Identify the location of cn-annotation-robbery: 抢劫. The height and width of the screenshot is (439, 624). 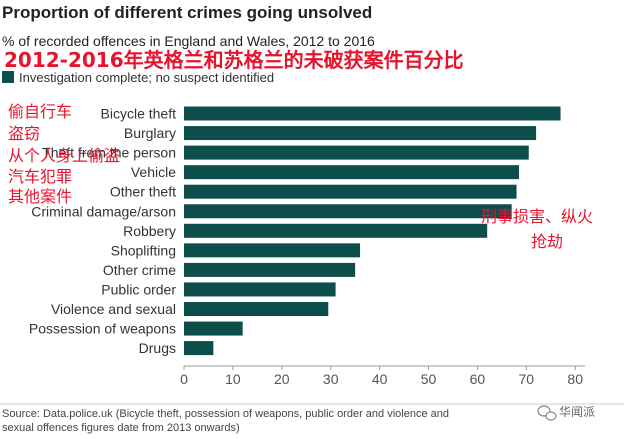
(547, 241).